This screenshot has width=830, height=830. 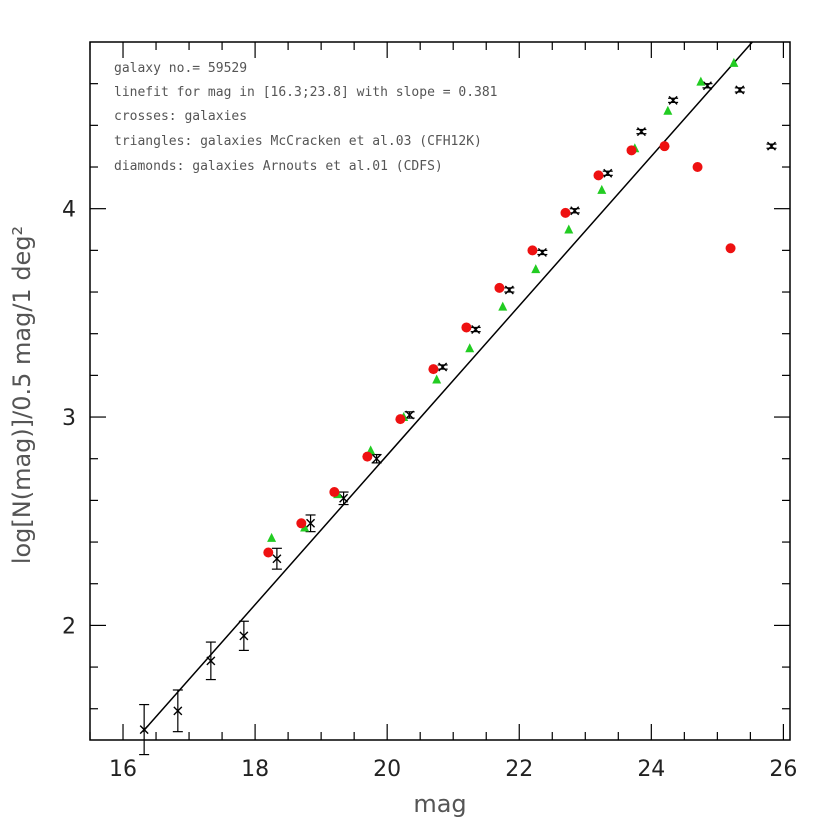 I want to click on x-tick-label: 24, so click(x=651, y=769).